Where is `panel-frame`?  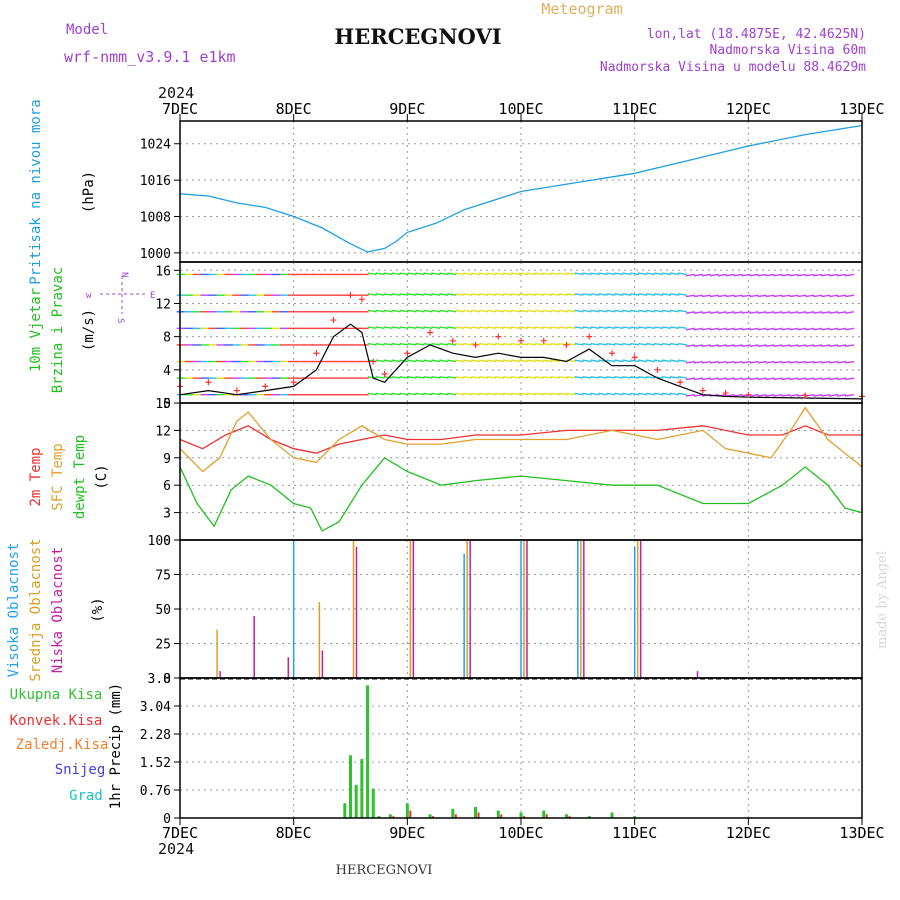
panel-frame is located at coordinates (521, 748).